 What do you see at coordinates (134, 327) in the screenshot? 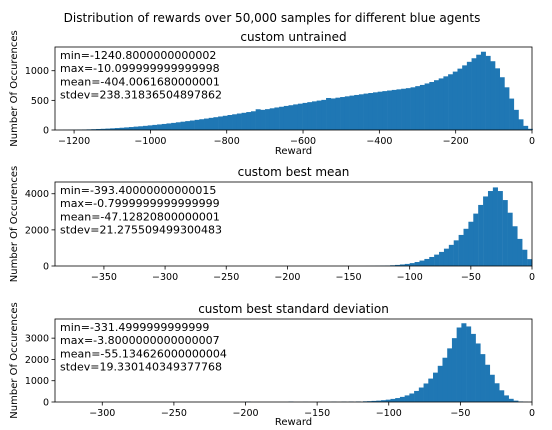
I see `stats-annotation-line: min=-331.4999999999999` at bounding box center [134, 327].